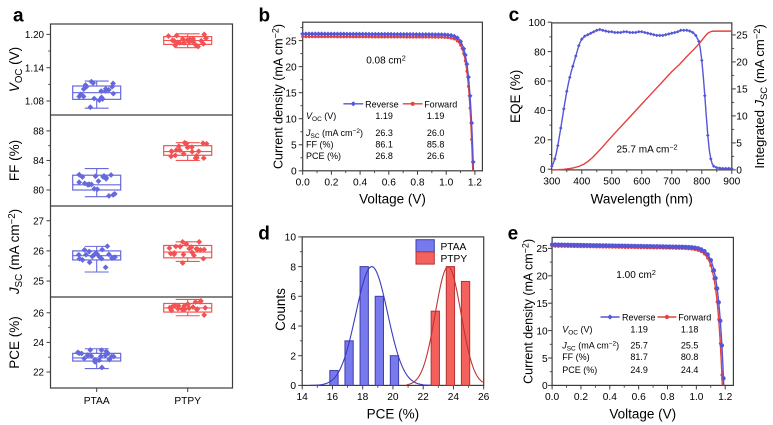 The image size is (773, 425). I want to click on svg-text: 800, so click(701, 182).